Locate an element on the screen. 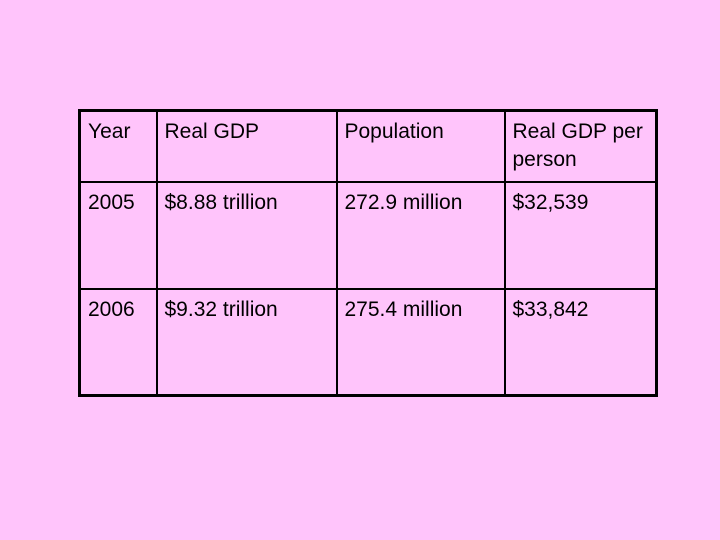 This screenshot has width=720, height=540. cell-real-gdp: $8.88 trillion is located at coordinates (246, 235).